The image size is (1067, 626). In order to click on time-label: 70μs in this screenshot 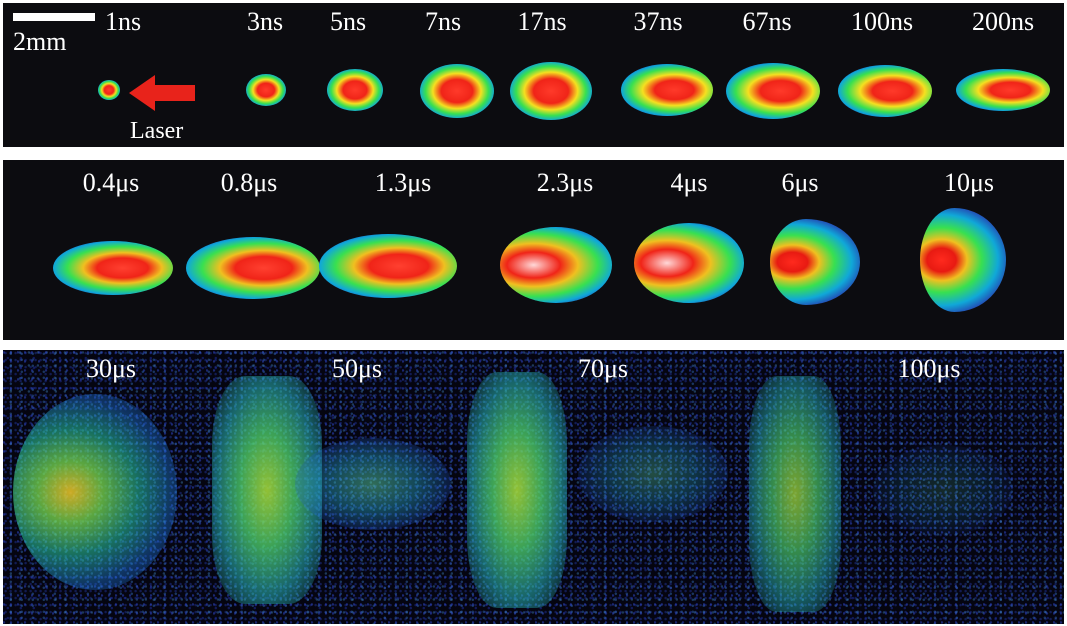, I will do `click(603, 368)`.